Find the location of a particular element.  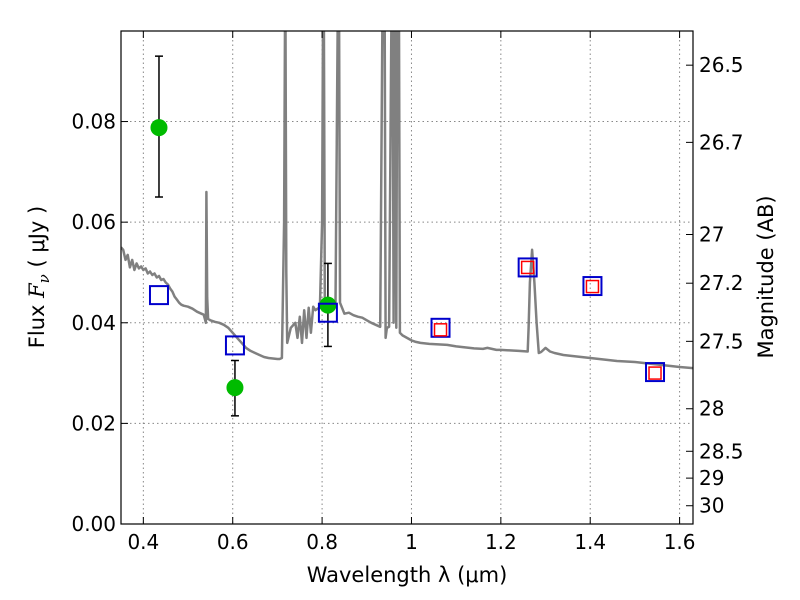

x-tick-label: 1.4 is located at coordinates (590, 542).